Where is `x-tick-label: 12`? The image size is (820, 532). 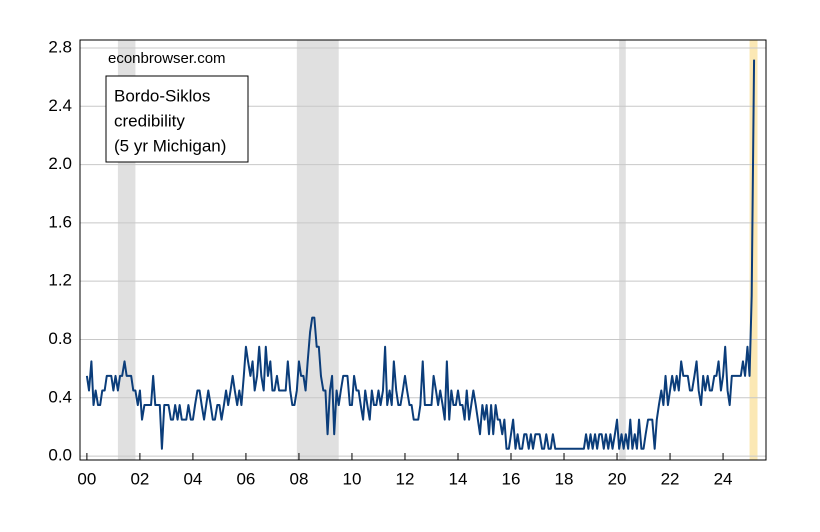 x-tick-label: 12 is located at coordinates (405, 478).